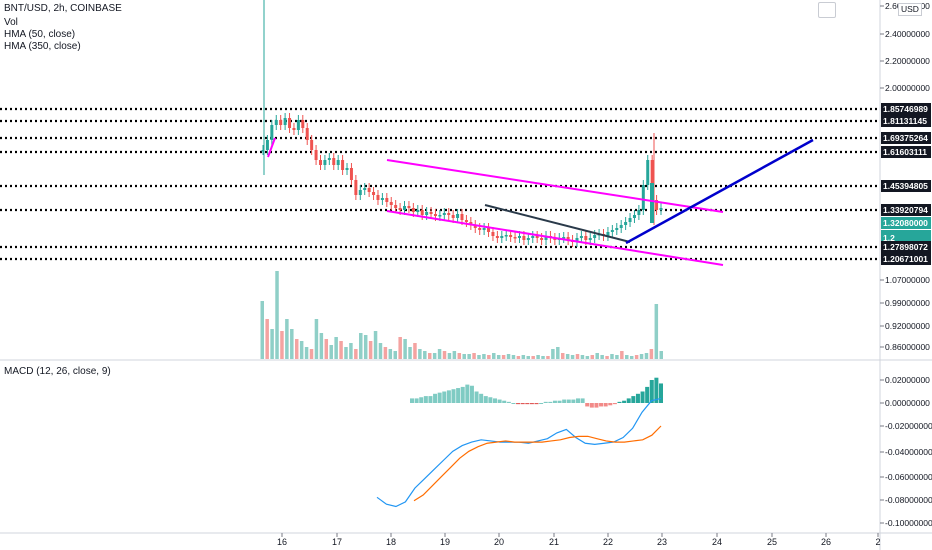 The width and height of the screenshot is (932, 550). Describe the element at coordinates (57, 371) in the screenshot. I see `legend-macd: MACD (12, 26, close, 9)` at that location.